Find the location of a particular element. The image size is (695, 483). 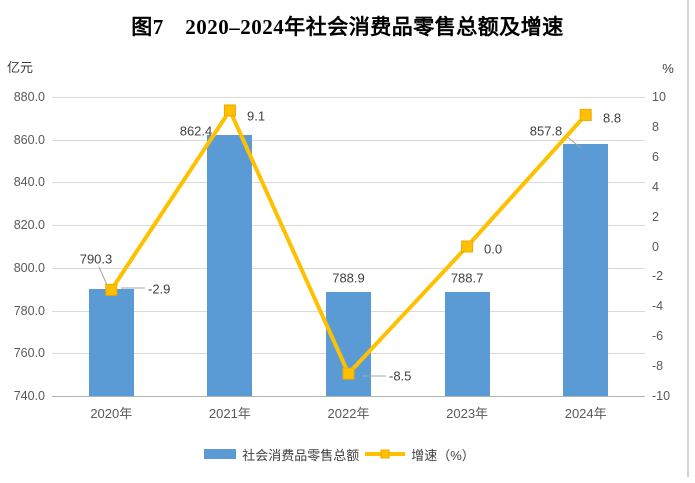

growth-marker-2021年 is located at coordinates (229, 110).